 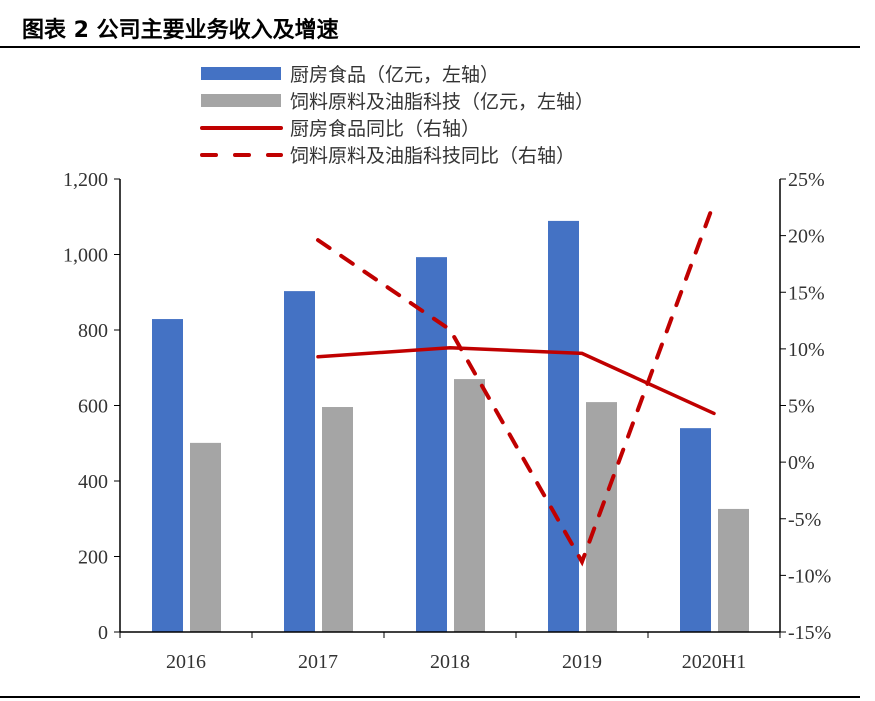 I want to click on x-tick-label: 2019, so click(x=582, y=662).